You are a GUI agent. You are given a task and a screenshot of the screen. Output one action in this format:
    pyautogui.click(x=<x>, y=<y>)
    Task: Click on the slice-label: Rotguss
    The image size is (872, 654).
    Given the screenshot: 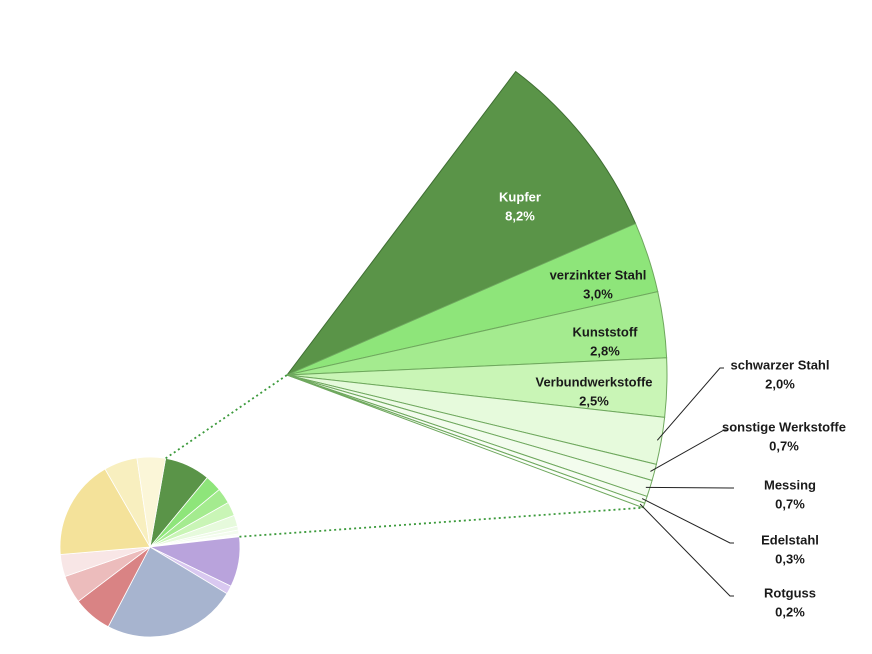 What is the action you would take?
    pyautogui.click(x=790, y=592)
    